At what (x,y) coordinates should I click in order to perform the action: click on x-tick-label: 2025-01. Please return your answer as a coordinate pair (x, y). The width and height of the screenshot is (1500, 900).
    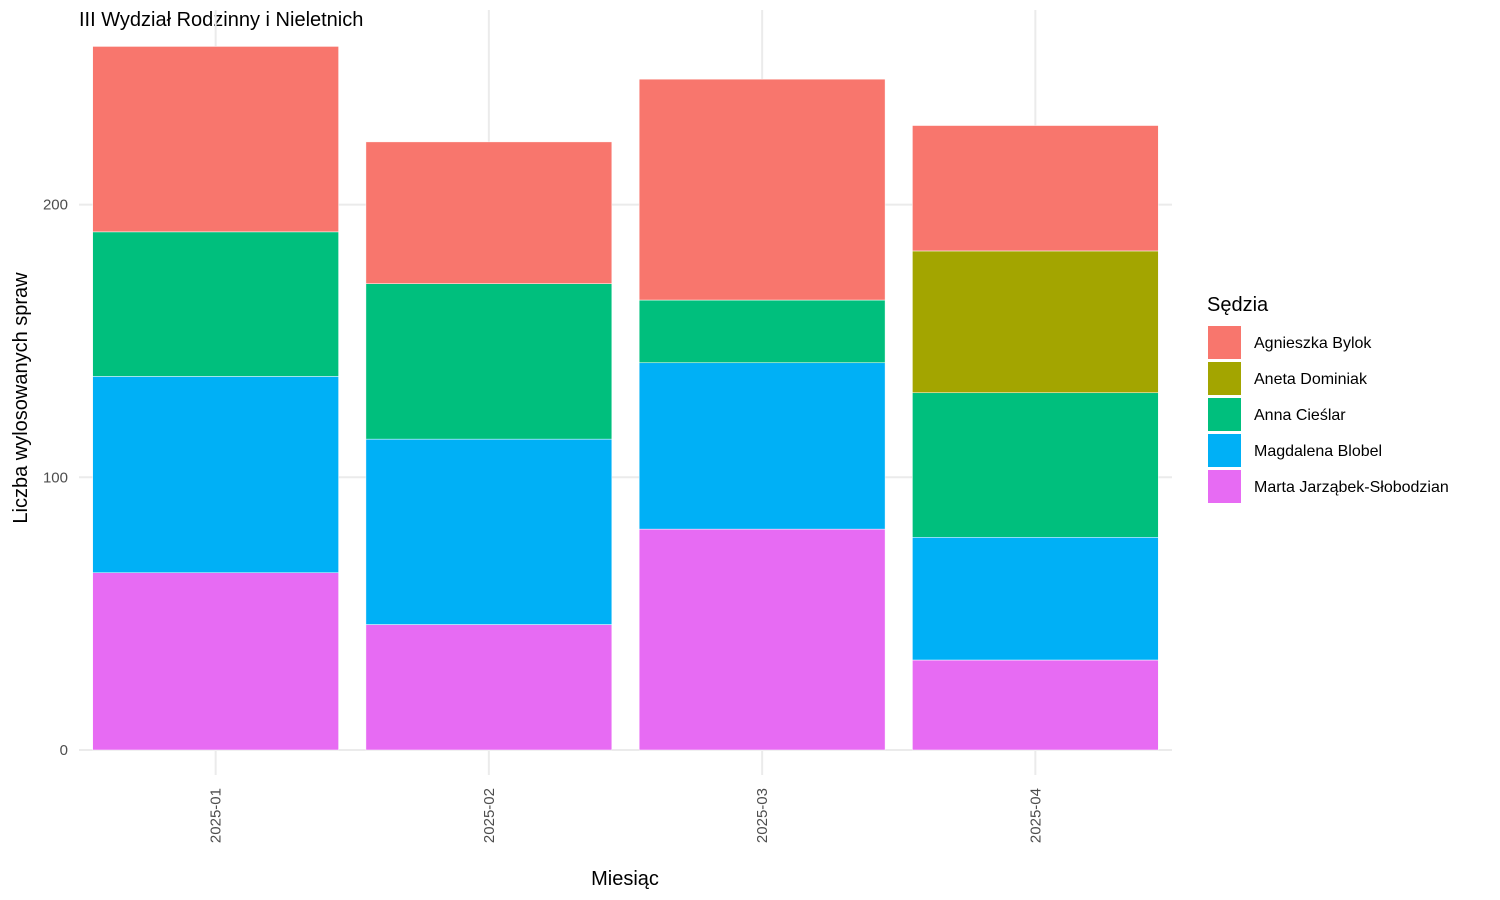
    Looking at the image, I should click on (216, 815).